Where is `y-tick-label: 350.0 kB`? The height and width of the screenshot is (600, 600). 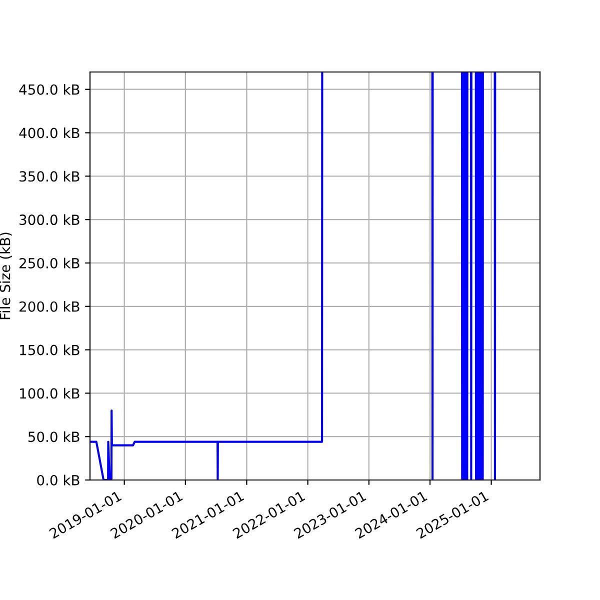 y-tick-label: 350.0 kB is located at coordinates (50, 176).